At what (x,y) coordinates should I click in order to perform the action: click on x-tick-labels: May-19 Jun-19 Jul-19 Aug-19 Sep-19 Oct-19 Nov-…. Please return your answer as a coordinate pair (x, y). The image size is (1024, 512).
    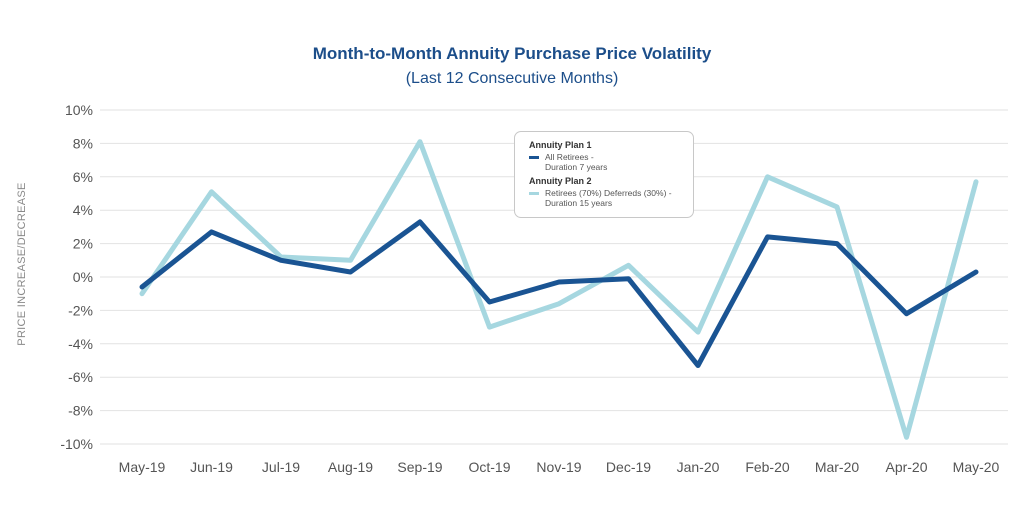
    Looking at the image, I should click on (559, 467).